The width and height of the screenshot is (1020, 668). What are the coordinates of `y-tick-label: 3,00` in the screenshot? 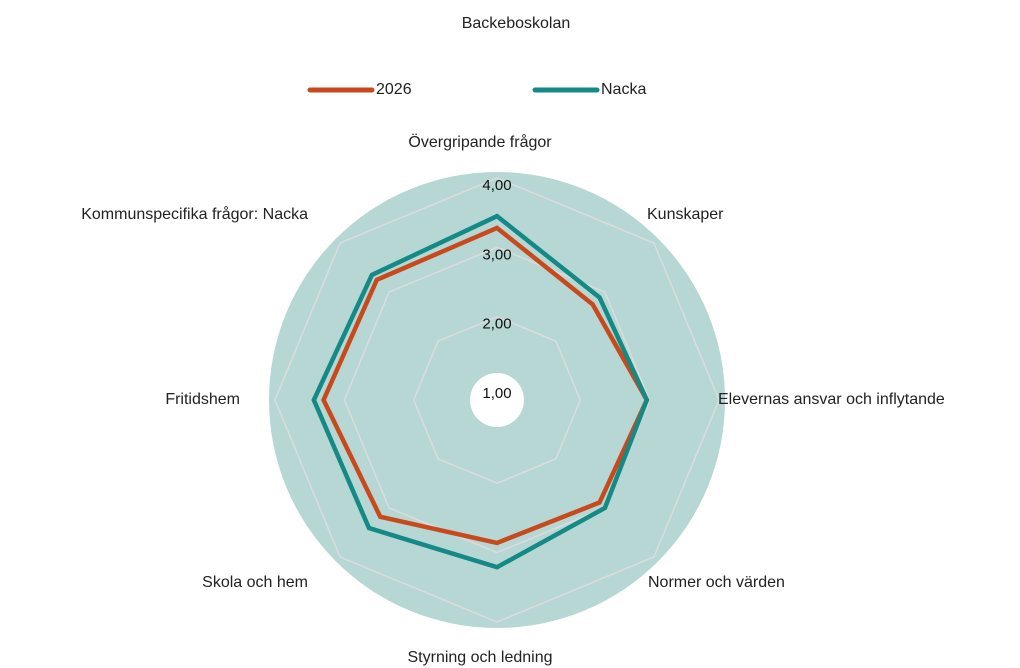 It's located at (496, 254).